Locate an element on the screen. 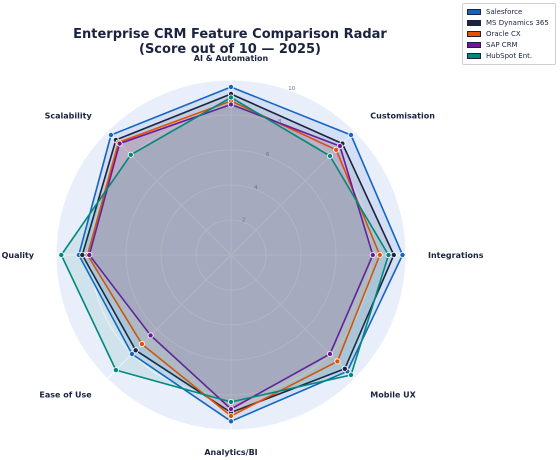  tick-label: 8 is located at coordinates (280, 122).